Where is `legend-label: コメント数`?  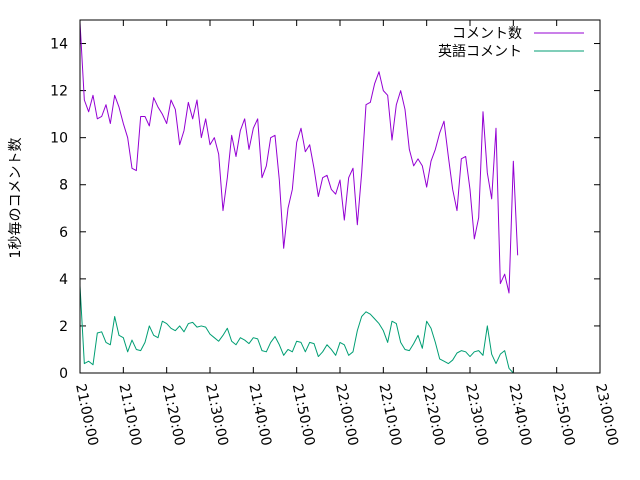 legend-label: コメント数 is located at coordinates (487, 34).